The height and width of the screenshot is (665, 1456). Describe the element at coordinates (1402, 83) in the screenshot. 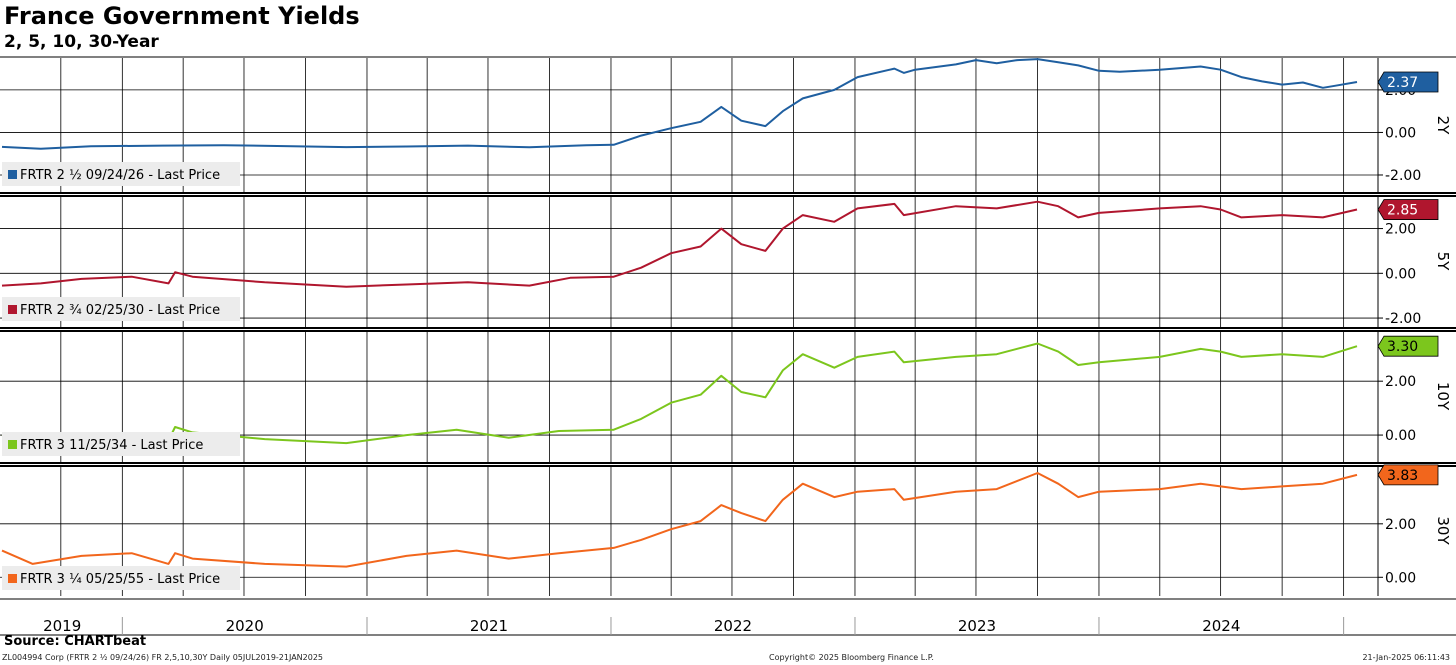

I see `last-value-label: 2.37` at that location.